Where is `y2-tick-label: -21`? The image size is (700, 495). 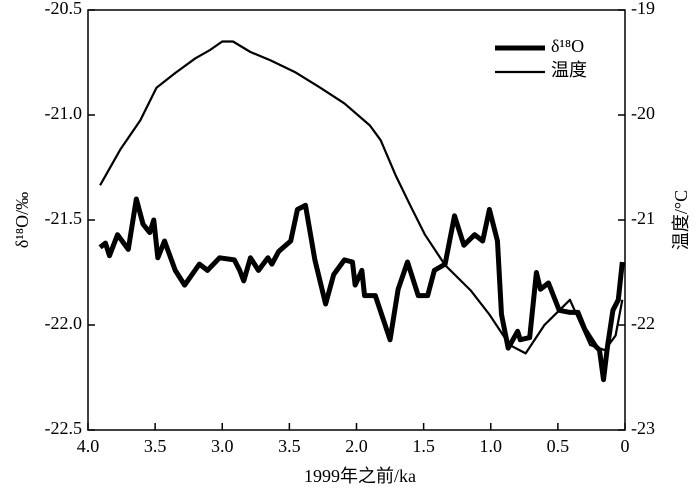 y2-tick-label: -21 is located at coordinates (643, 218).